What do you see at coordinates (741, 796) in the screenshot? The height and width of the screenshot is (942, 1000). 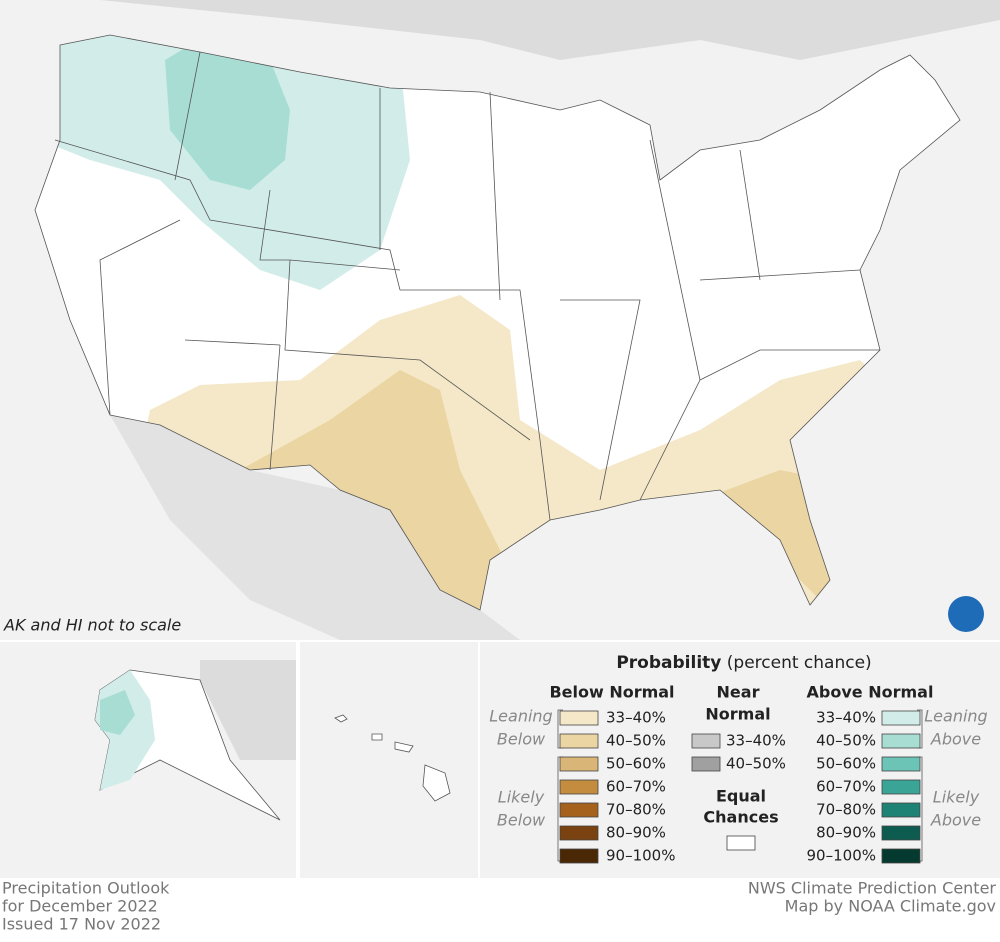 I see `equal-heading: Equal` at bounding box center [741, 796].